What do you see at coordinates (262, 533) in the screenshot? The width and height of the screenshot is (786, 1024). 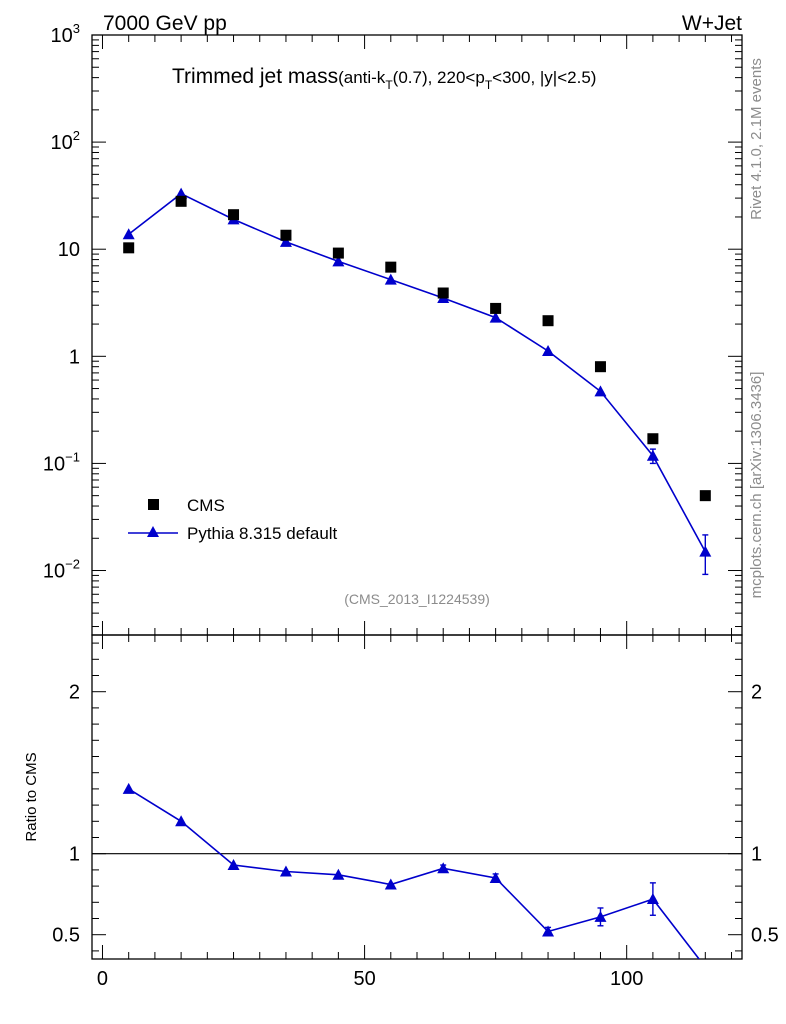 I see `legend-pythia-label: Pythia 8.315 default` at bounding box center [262, 533].